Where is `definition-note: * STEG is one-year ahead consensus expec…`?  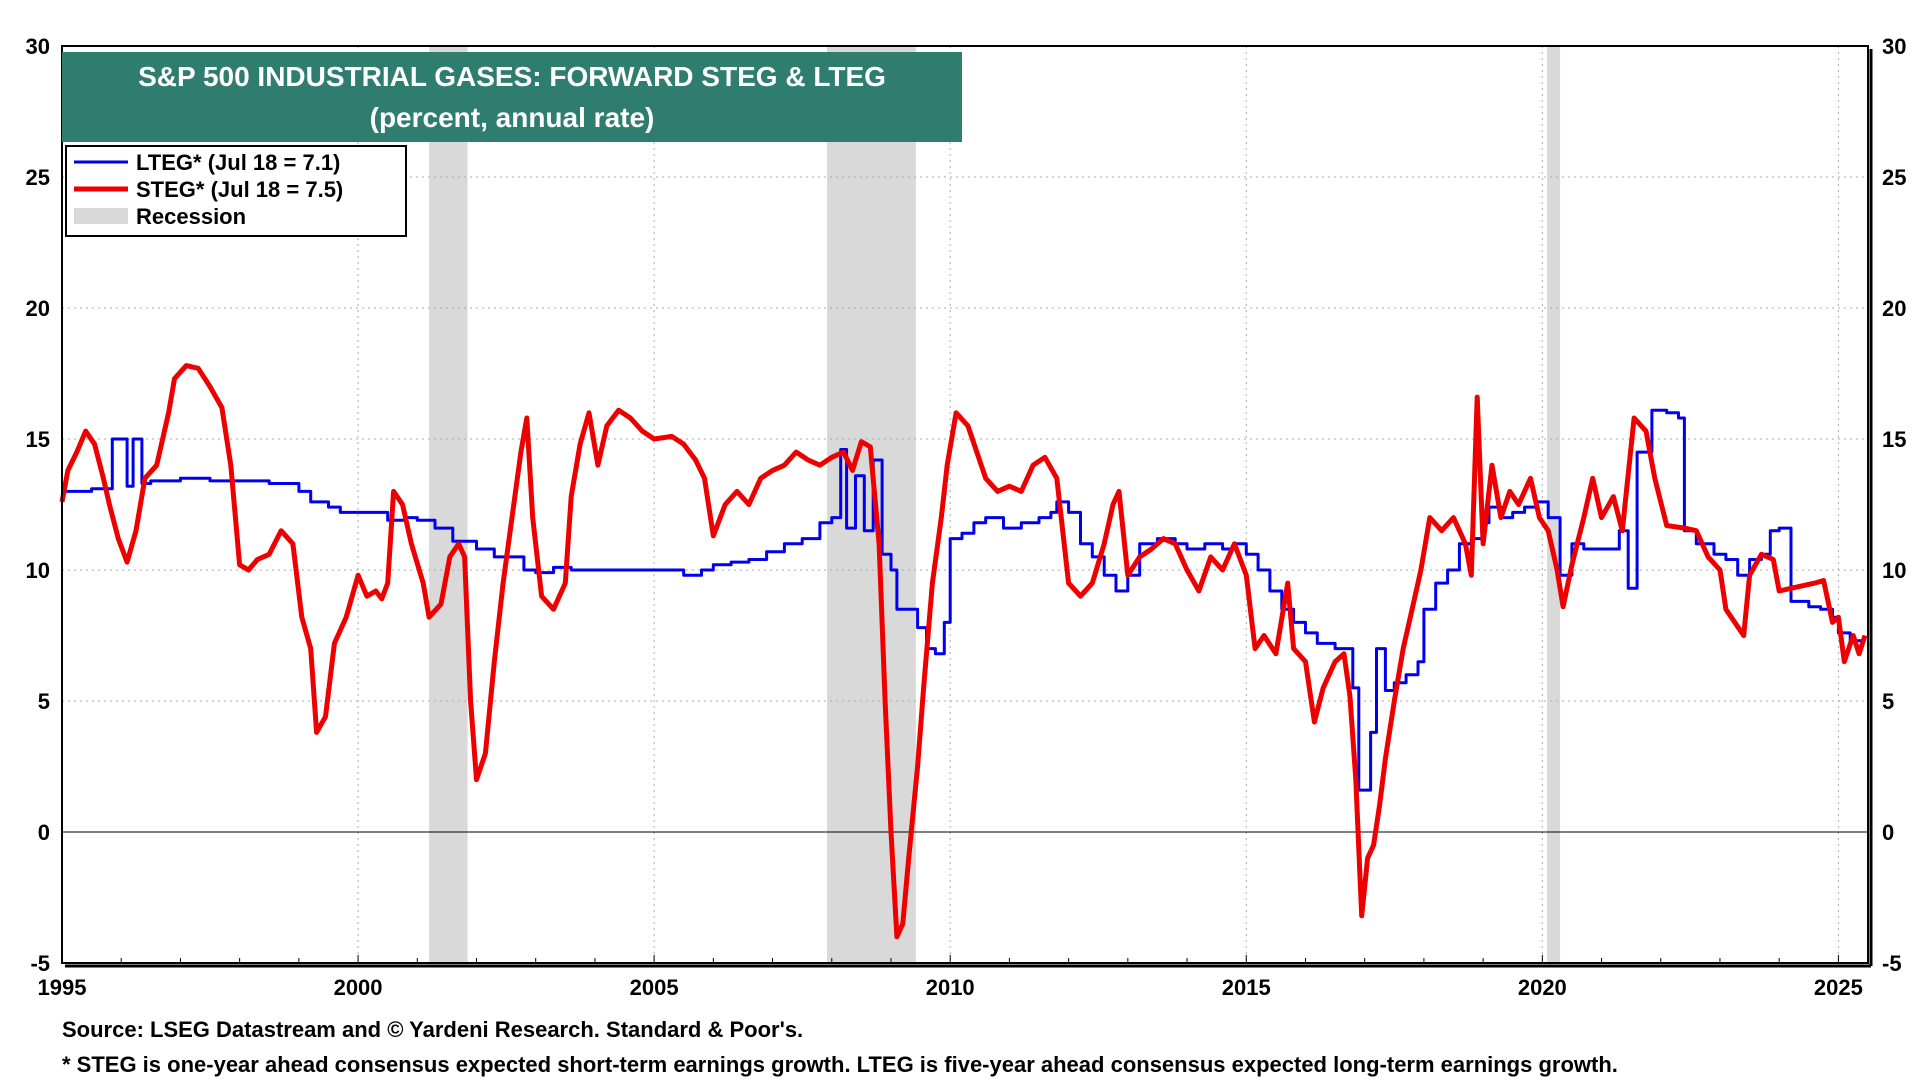 definition-note: * STEG is one-year ahead consensus expec… is located at coordinates (840, 1064).